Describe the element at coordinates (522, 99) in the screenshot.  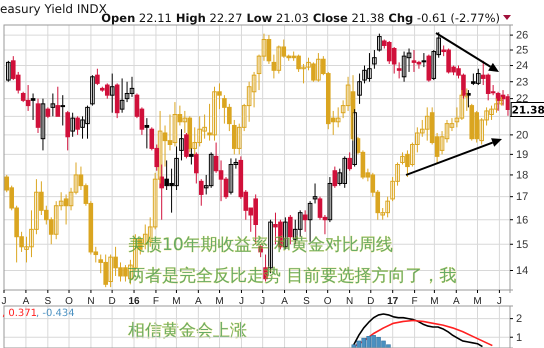
I see `y-tick-label: 22` at that location.